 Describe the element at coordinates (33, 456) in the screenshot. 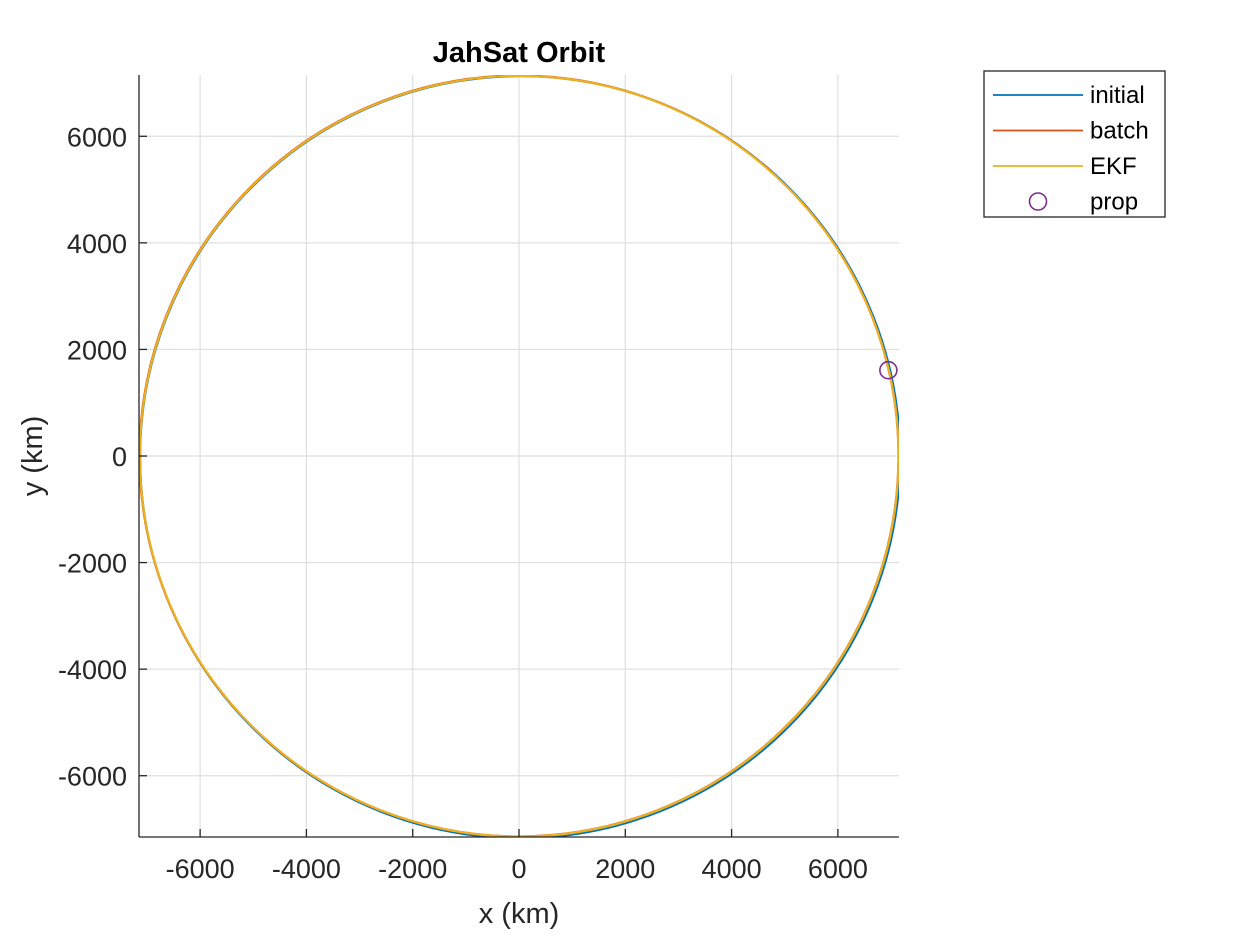

I see `y-axis-label: y (km)` at that location.